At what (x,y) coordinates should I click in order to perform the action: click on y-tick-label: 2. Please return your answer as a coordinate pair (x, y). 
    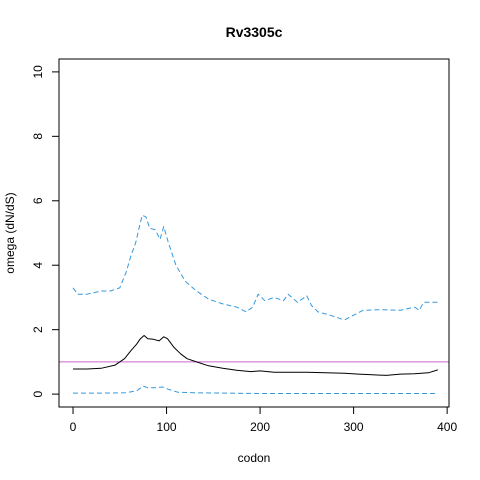
    Looking at the image, I should click on (38, 329).